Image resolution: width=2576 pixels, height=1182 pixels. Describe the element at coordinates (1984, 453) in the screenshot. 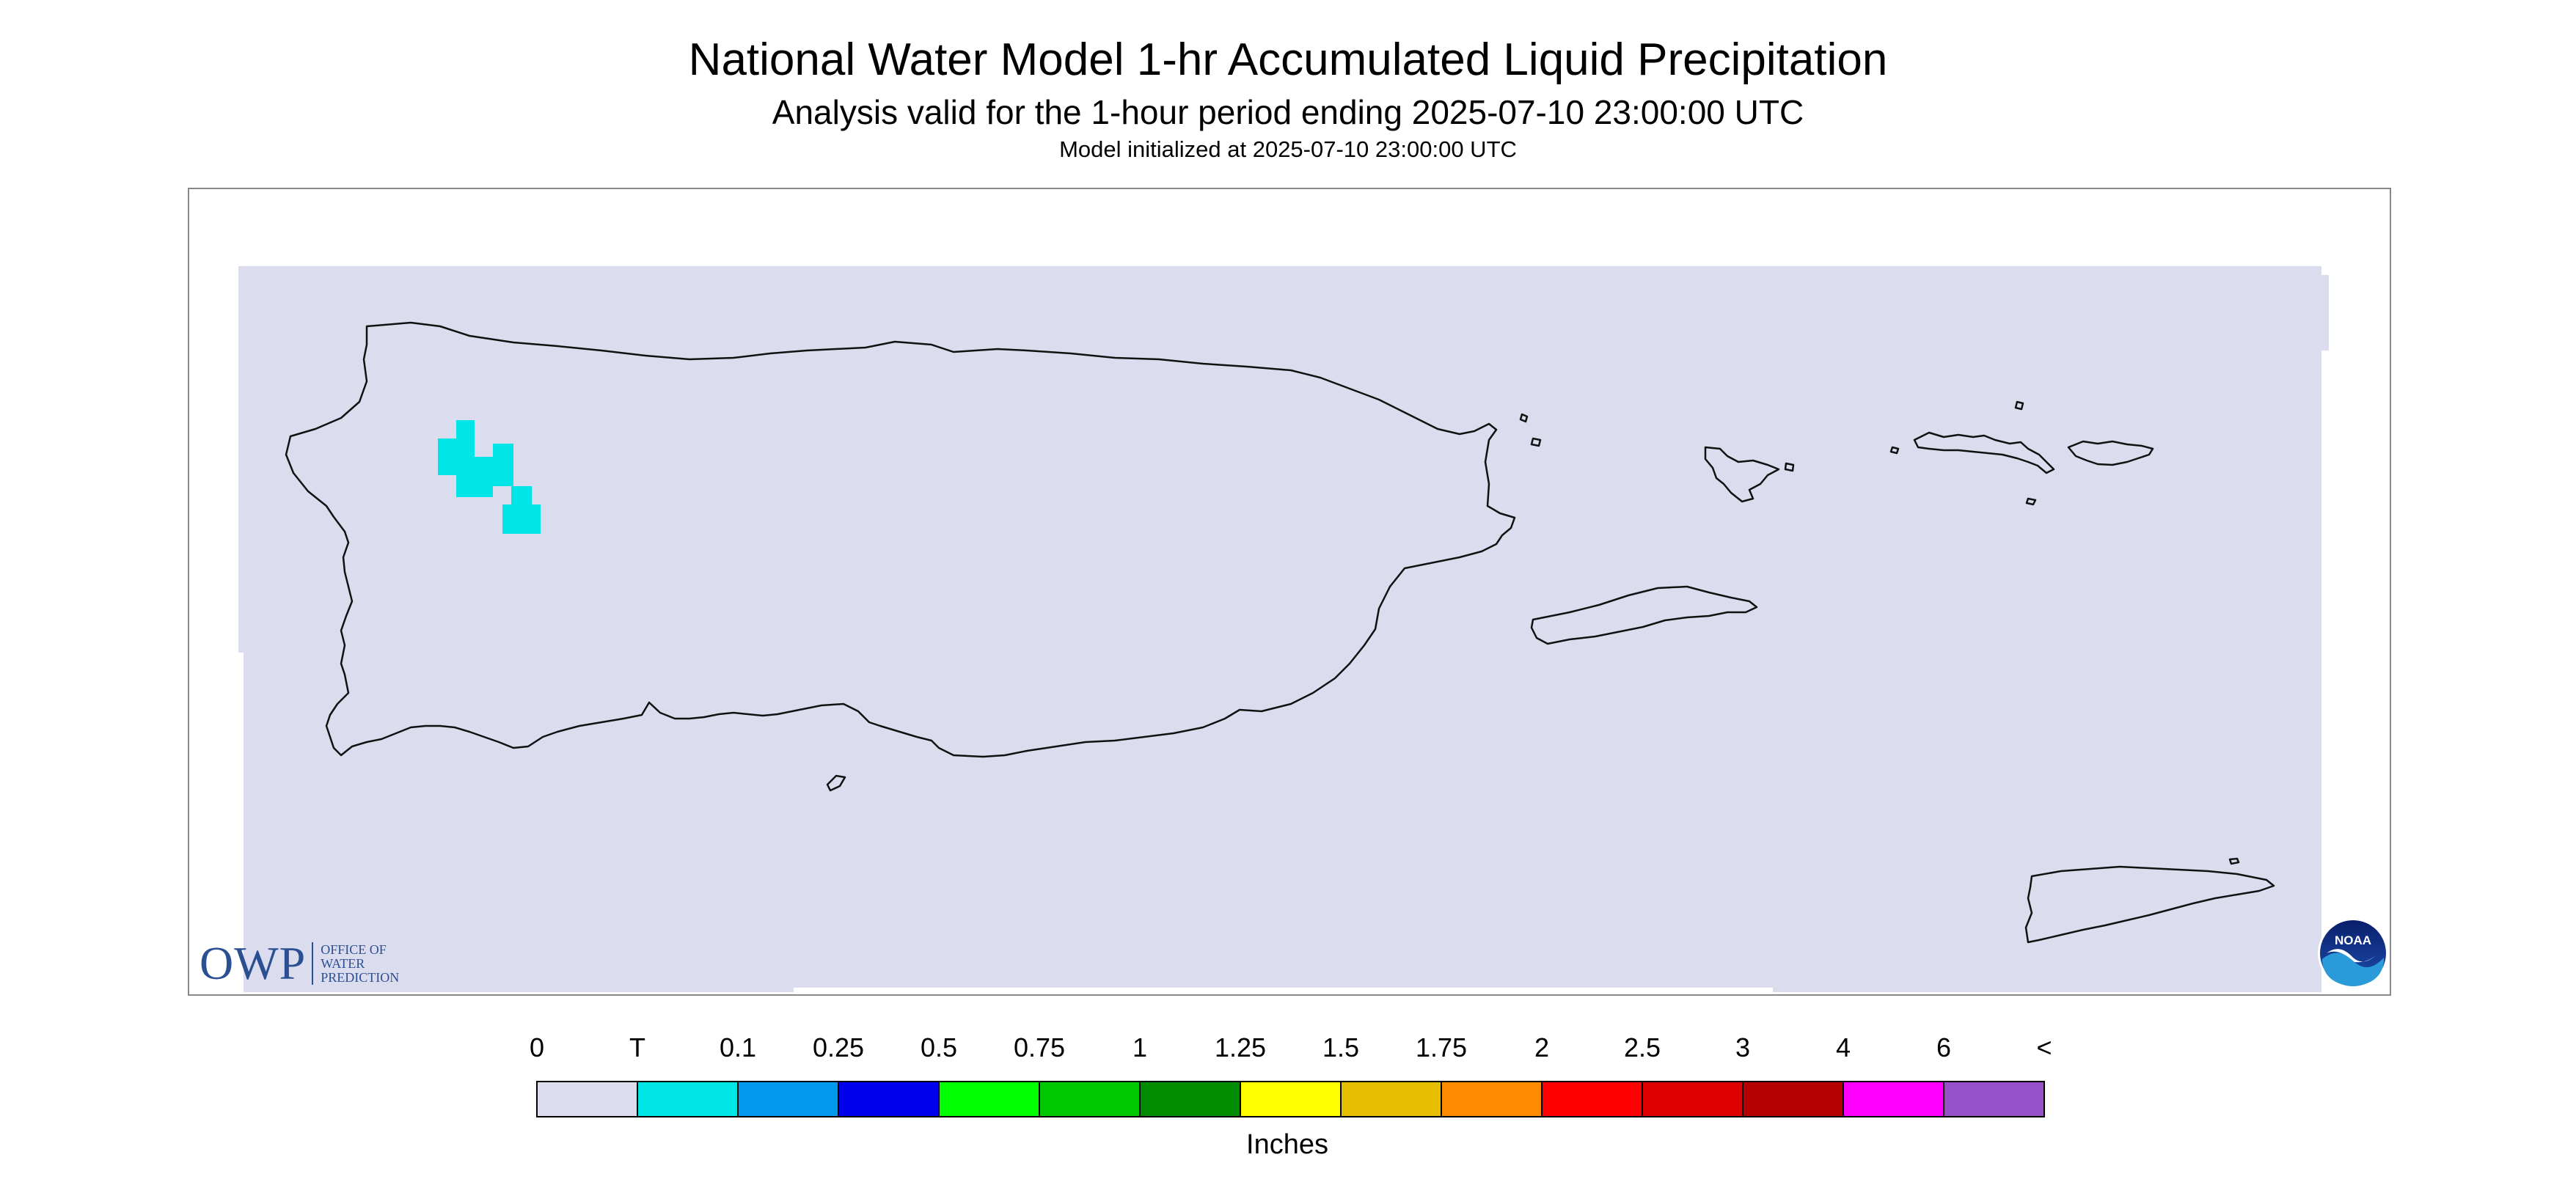

I see `st-thomas-coastline` at that location.